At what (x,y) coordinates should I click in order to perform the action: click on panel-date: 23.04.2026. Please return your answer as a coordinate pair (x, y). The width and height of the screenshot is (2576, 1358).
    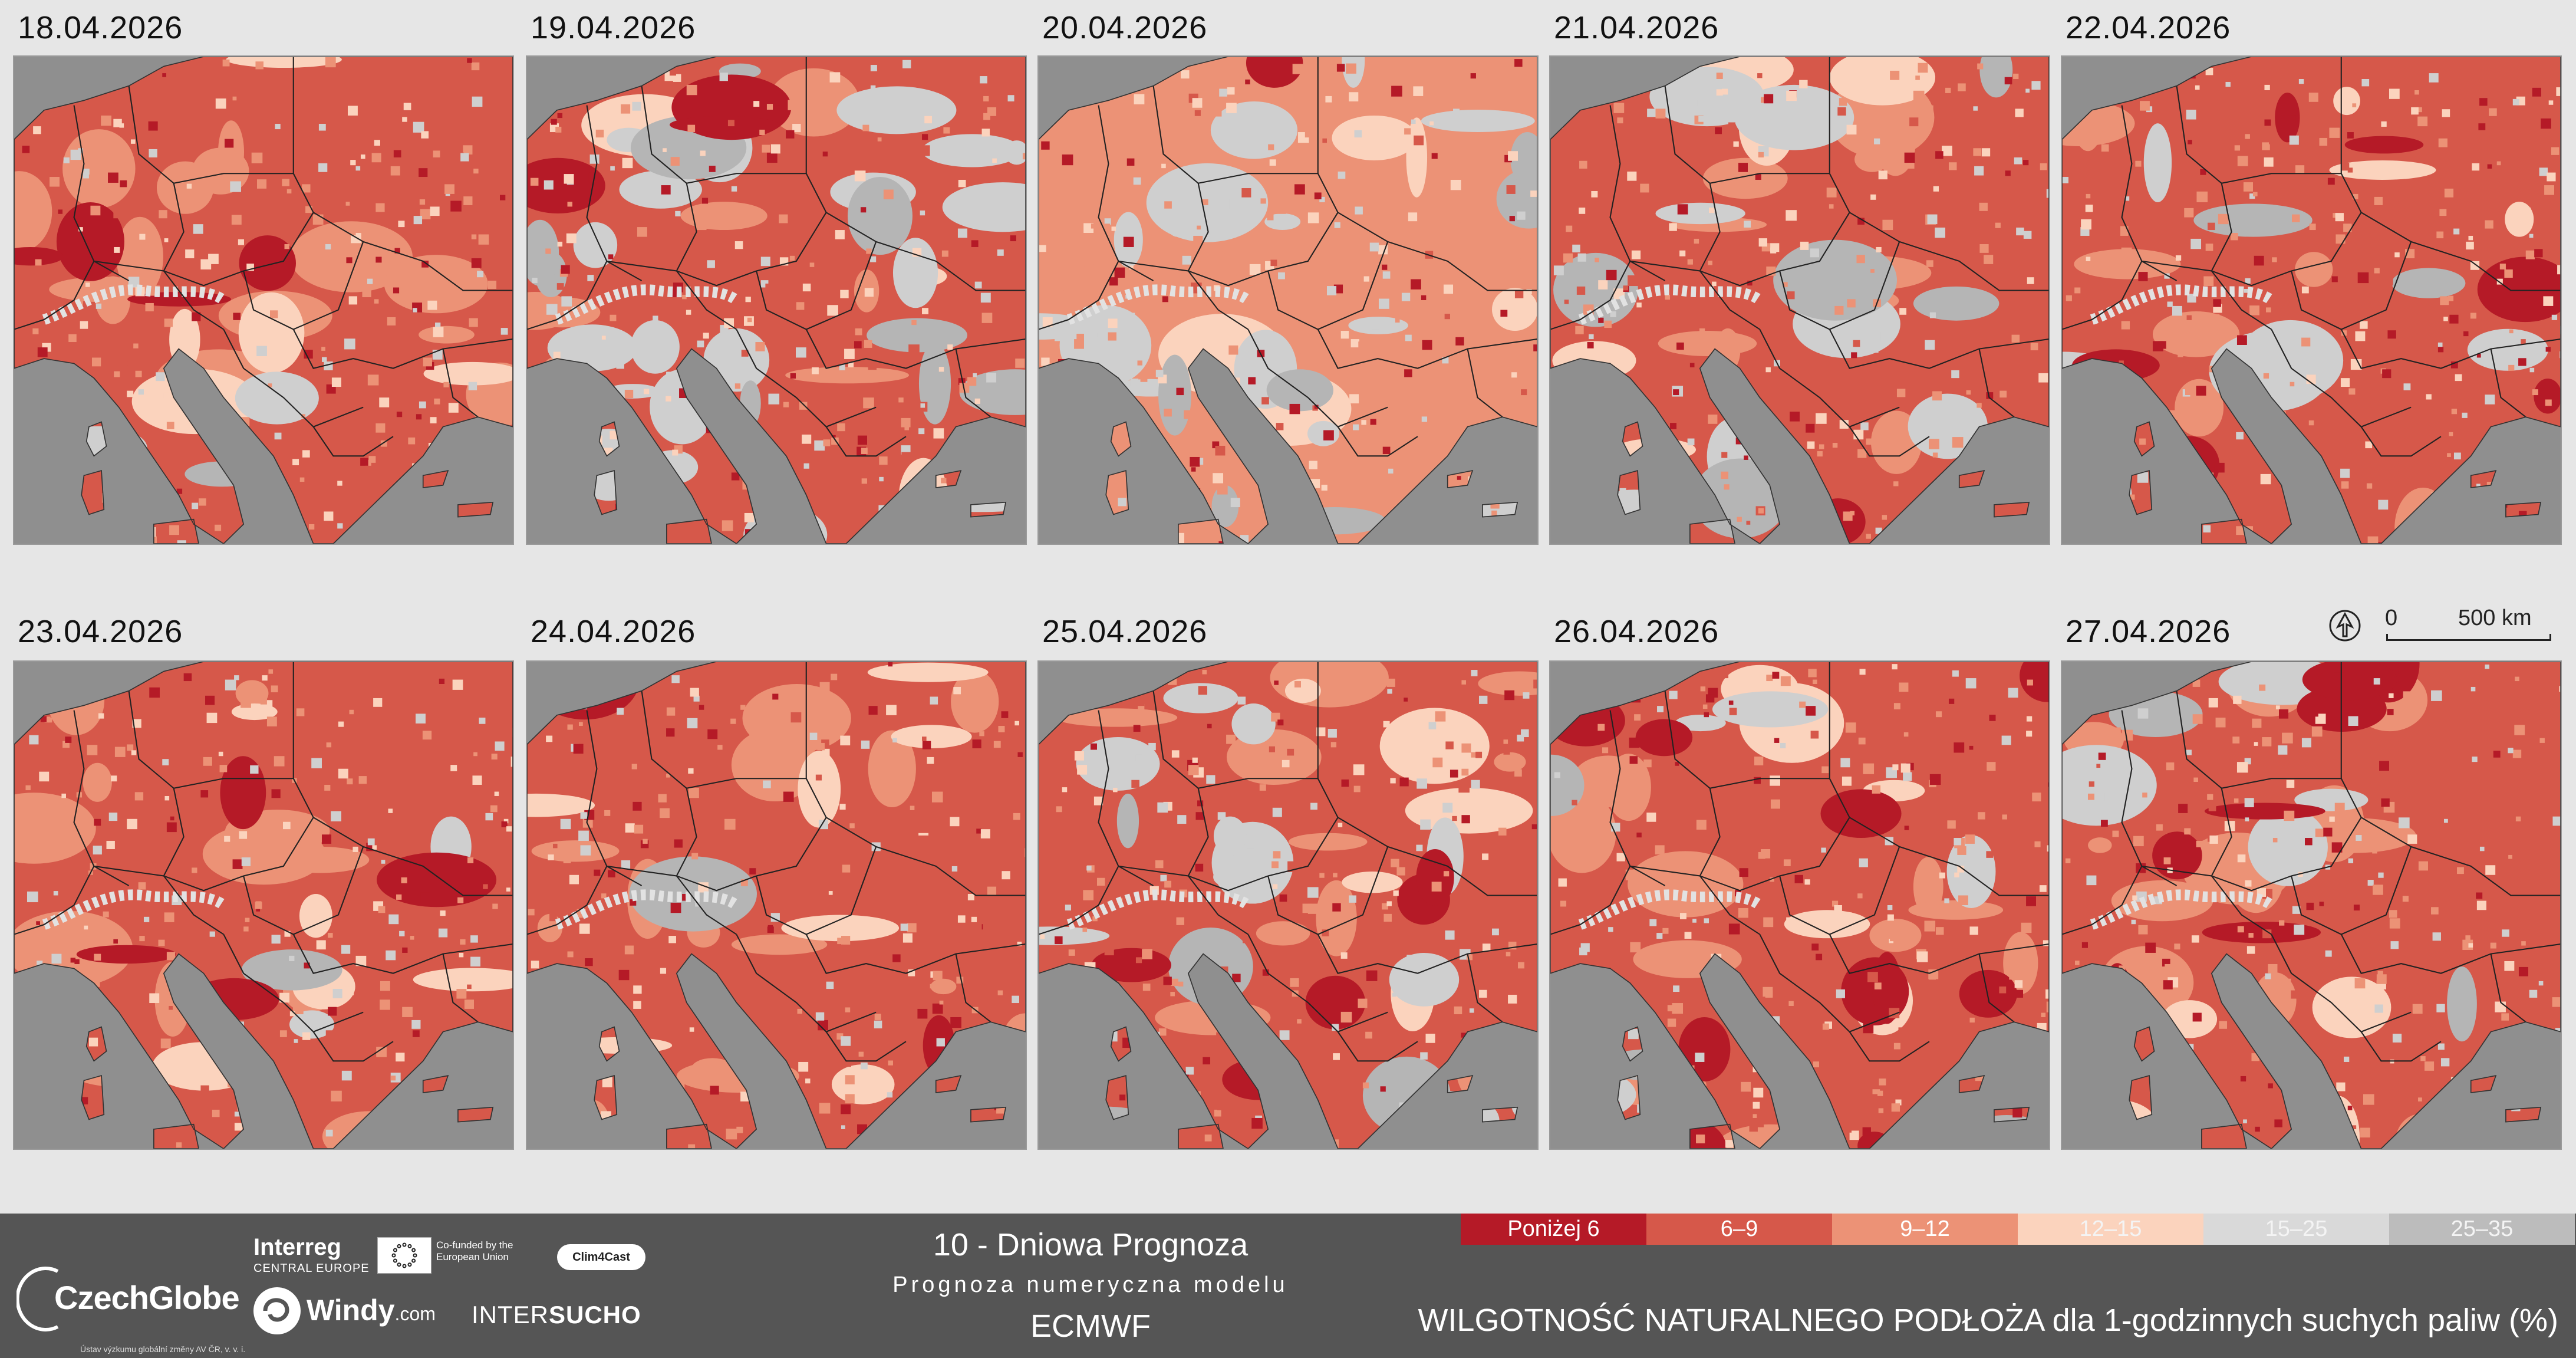
    Looking at the image, I should click on (100, 631).